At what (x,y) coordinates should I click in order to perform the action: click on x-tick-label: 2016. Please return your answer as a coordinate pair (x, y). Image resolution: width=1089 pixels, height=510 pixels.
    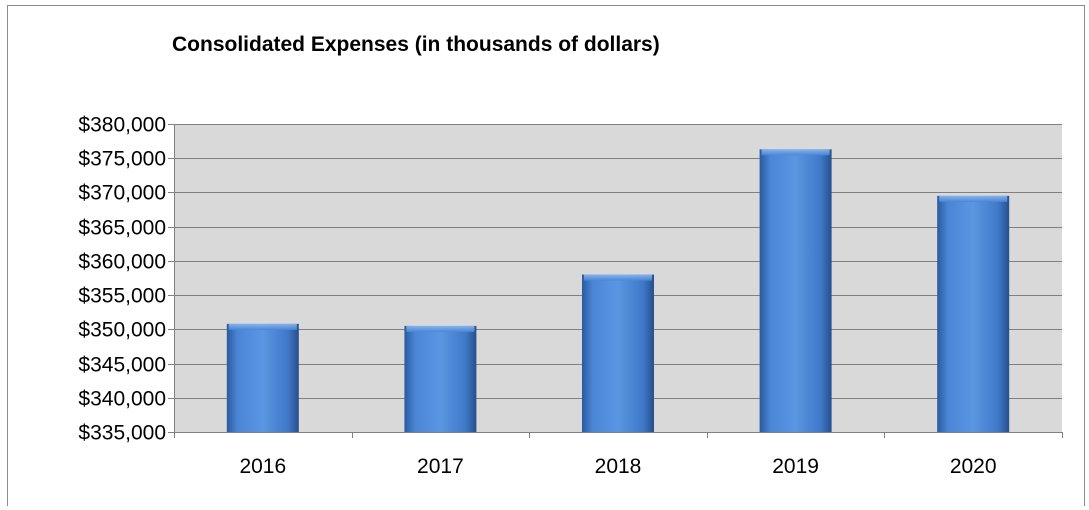
    Looking at the image, I should click on (262, 466).